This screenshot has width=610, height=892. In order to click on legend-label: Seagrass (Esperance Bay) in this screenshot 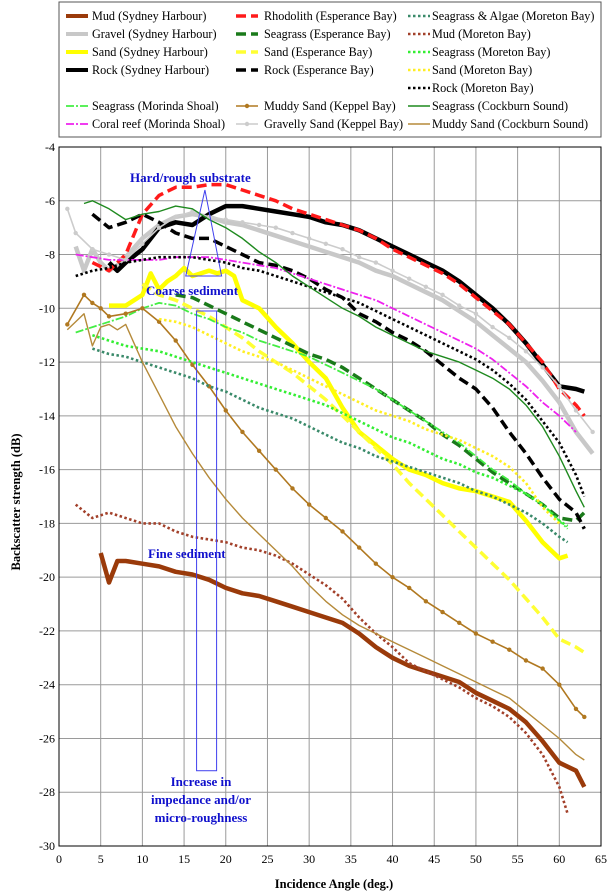, I will do `click(327, 34)`.